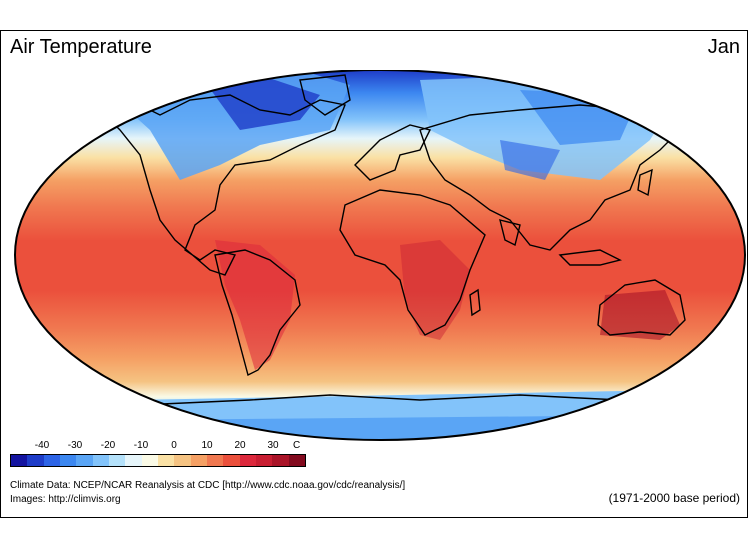 The image size is (750, 550). What do you see at coordinates (297, 445) in the screenshot?
I see `legend-unit: C` at bounding box center [297, 445].